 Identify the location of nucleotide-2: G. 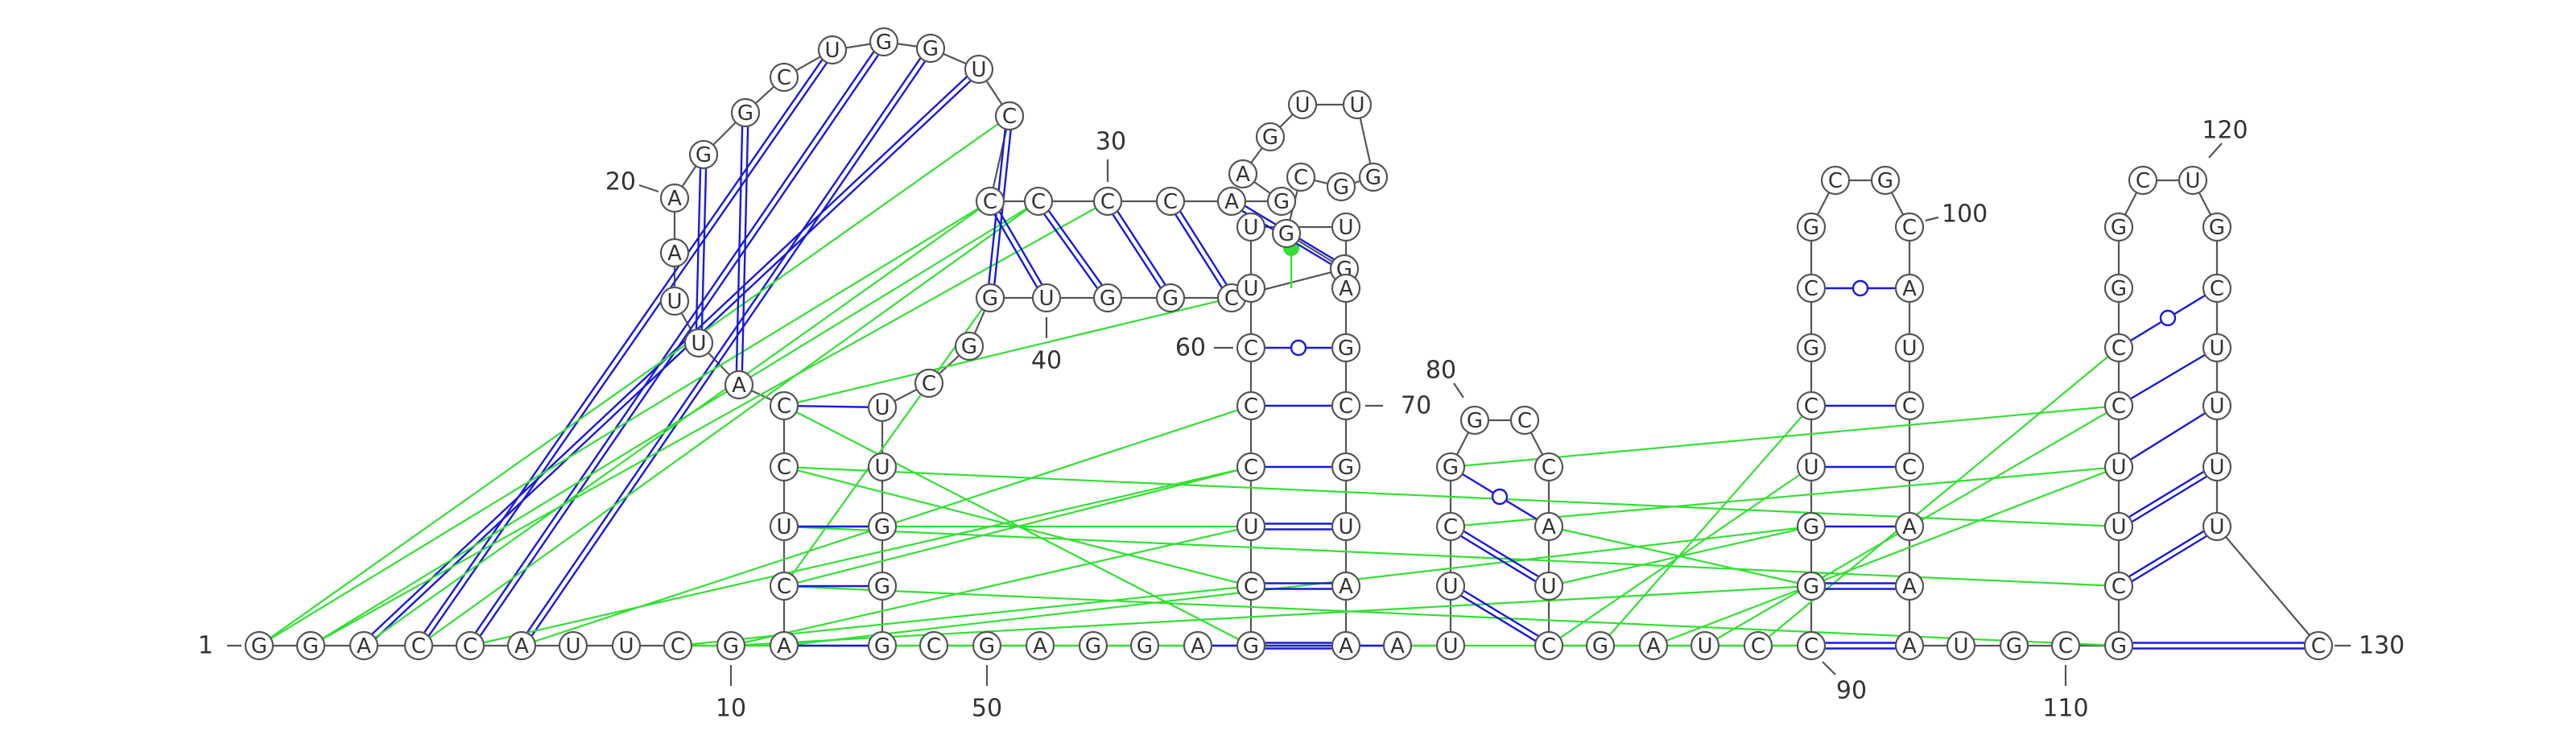
(310, 645).